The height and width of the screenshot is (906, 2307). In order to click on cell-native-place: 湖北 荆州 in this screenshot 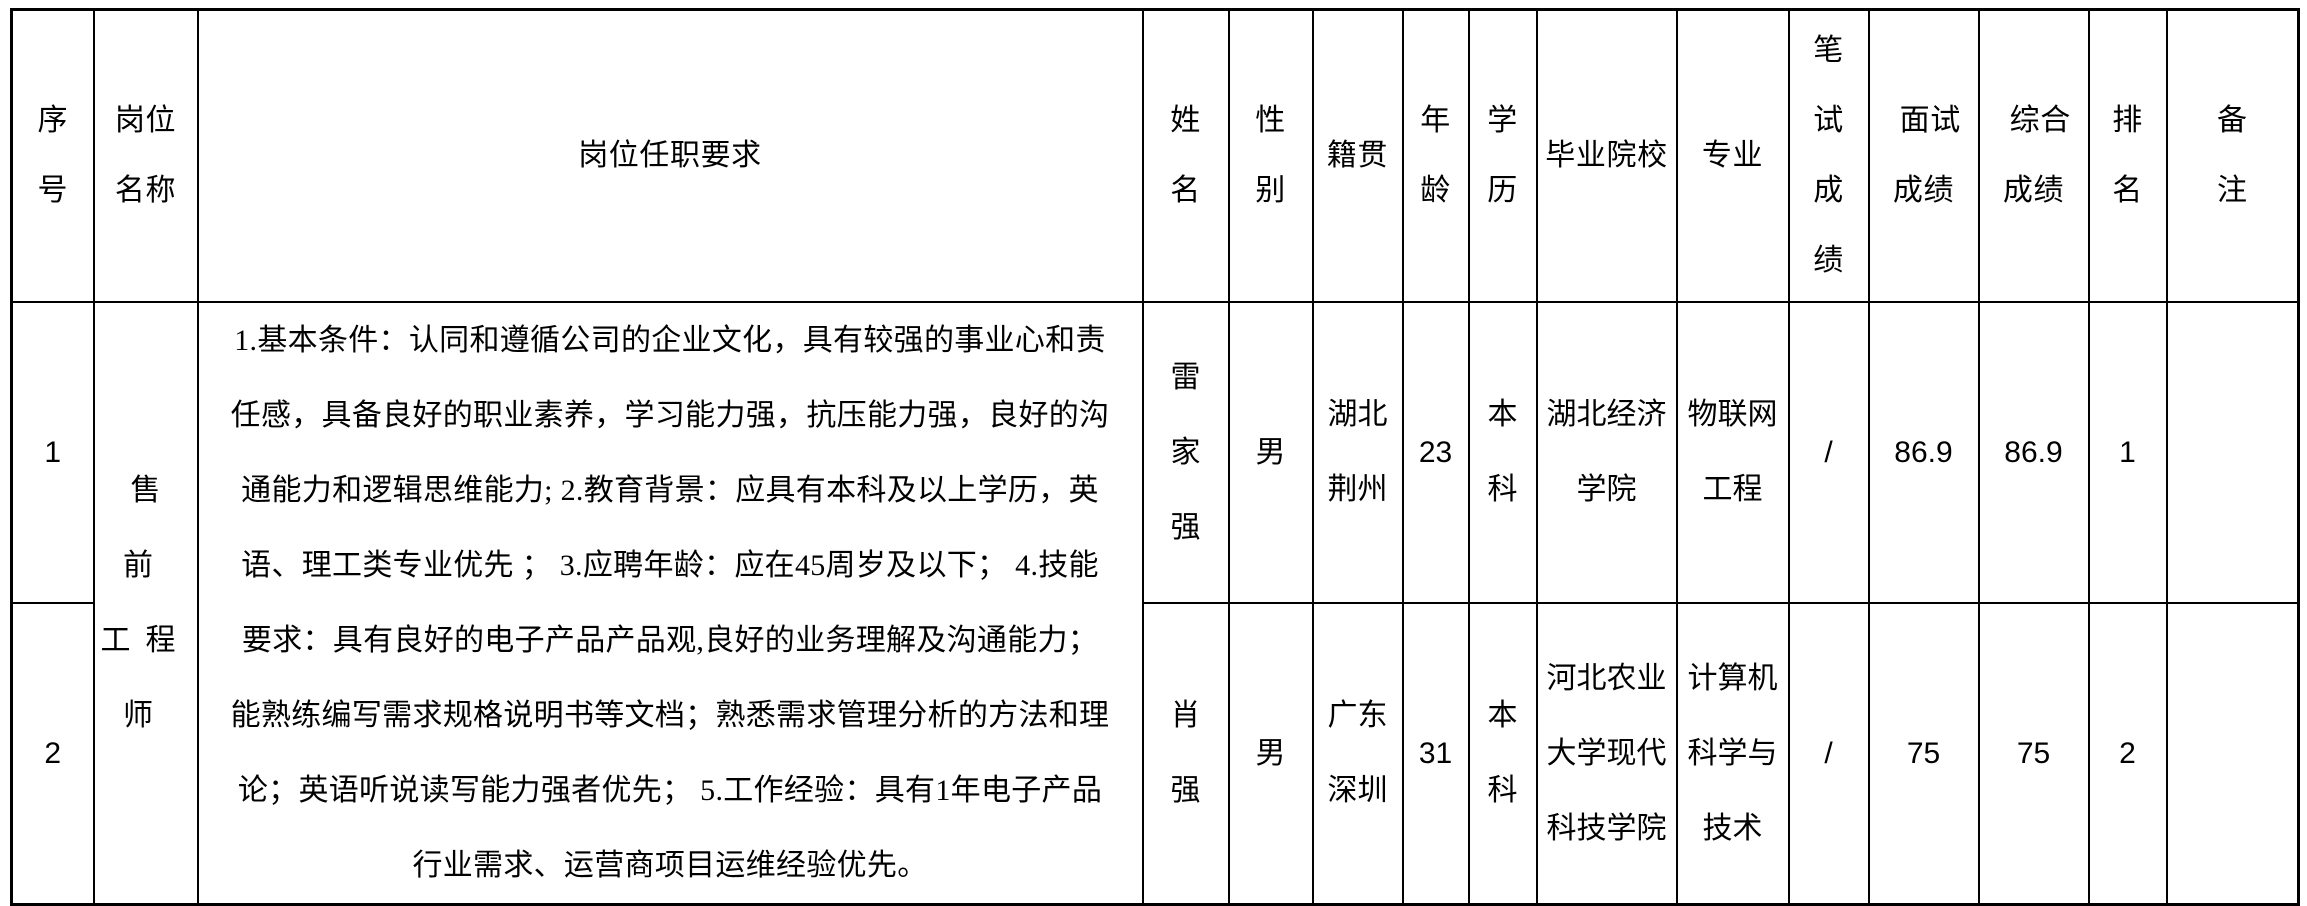, I will do `click(1357, 452)`.